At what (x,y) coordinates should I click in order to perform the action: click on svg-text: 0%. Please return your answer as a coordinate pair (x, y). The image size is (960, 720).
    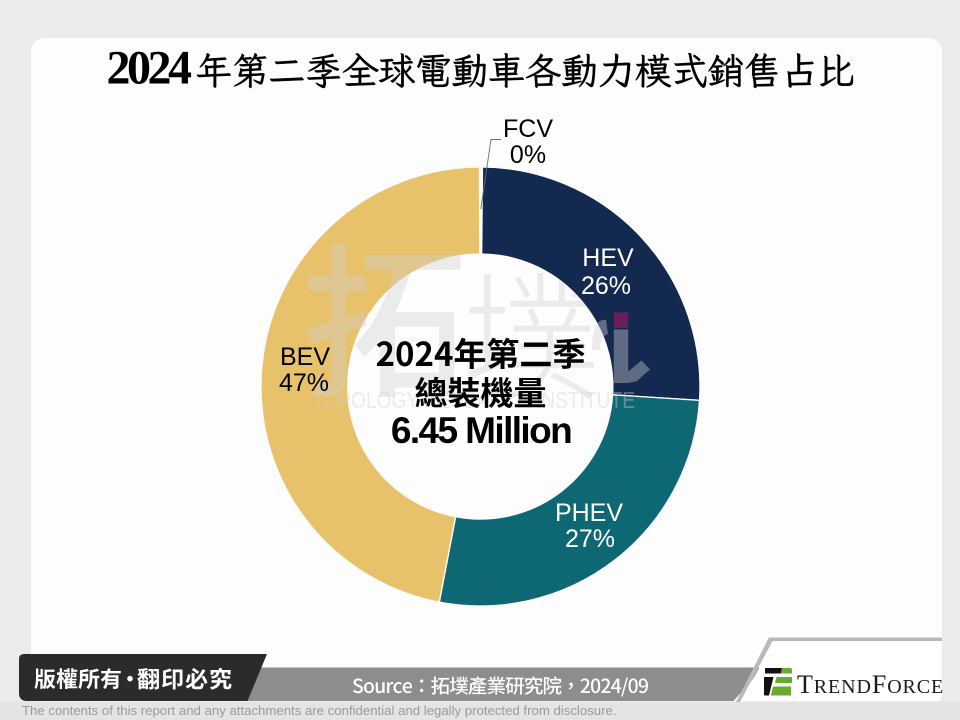
    Looking at the image, I should click on (528, 155).